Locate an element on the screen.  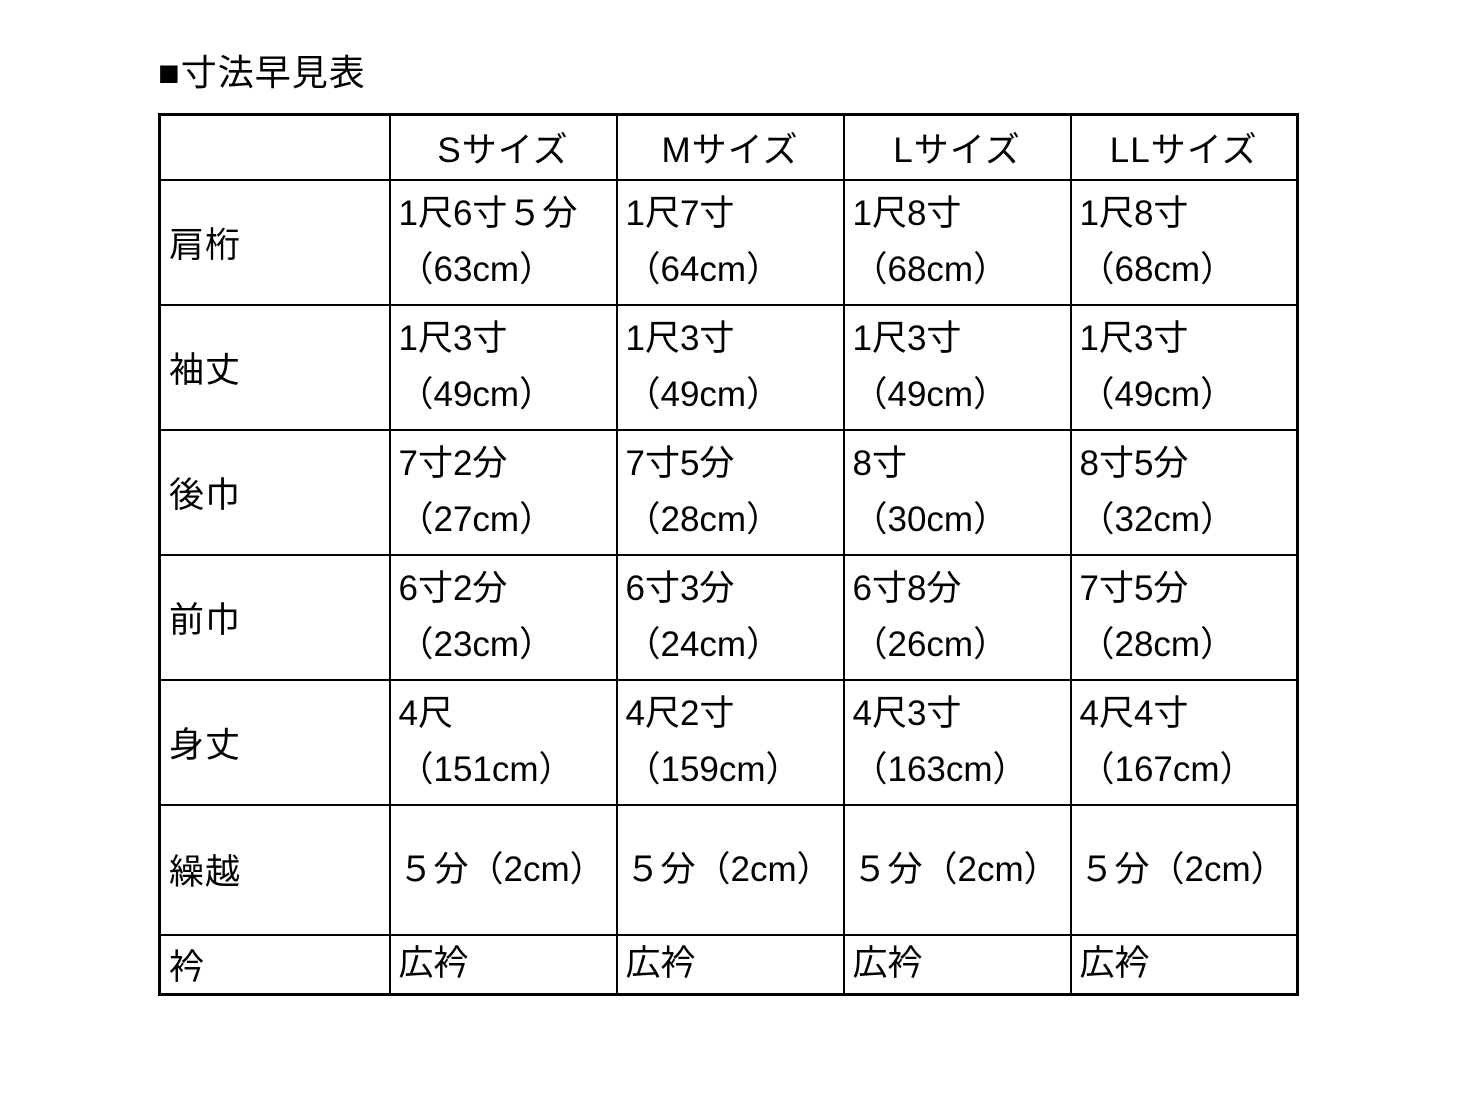
table-header-row: Sサイズ Mサイズ Lサイズ LLサイズ is located at coordinates (728, 147).